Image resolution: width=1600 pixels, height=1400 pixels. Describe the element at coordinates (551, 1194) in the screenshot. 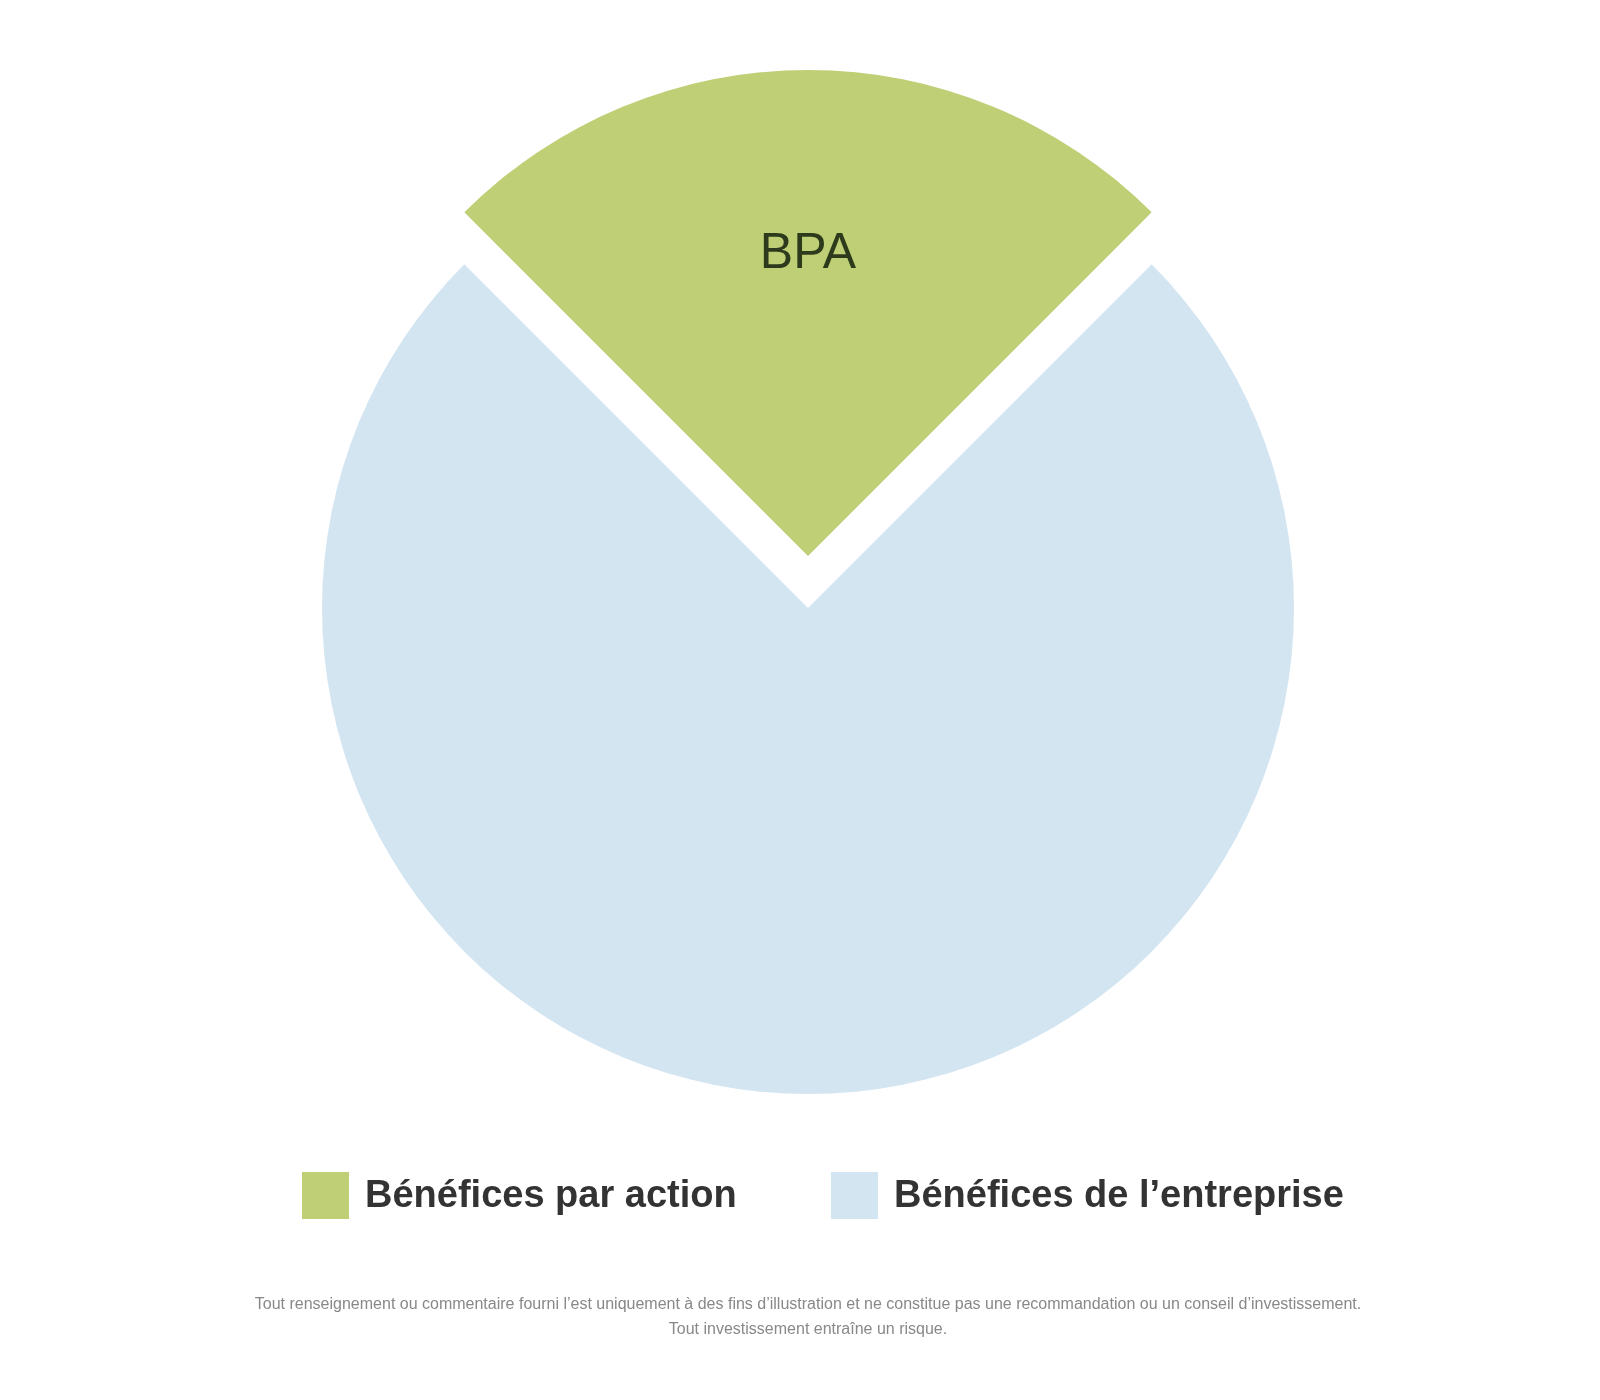

I see `legend-label: Bénéfices par action` at that location.